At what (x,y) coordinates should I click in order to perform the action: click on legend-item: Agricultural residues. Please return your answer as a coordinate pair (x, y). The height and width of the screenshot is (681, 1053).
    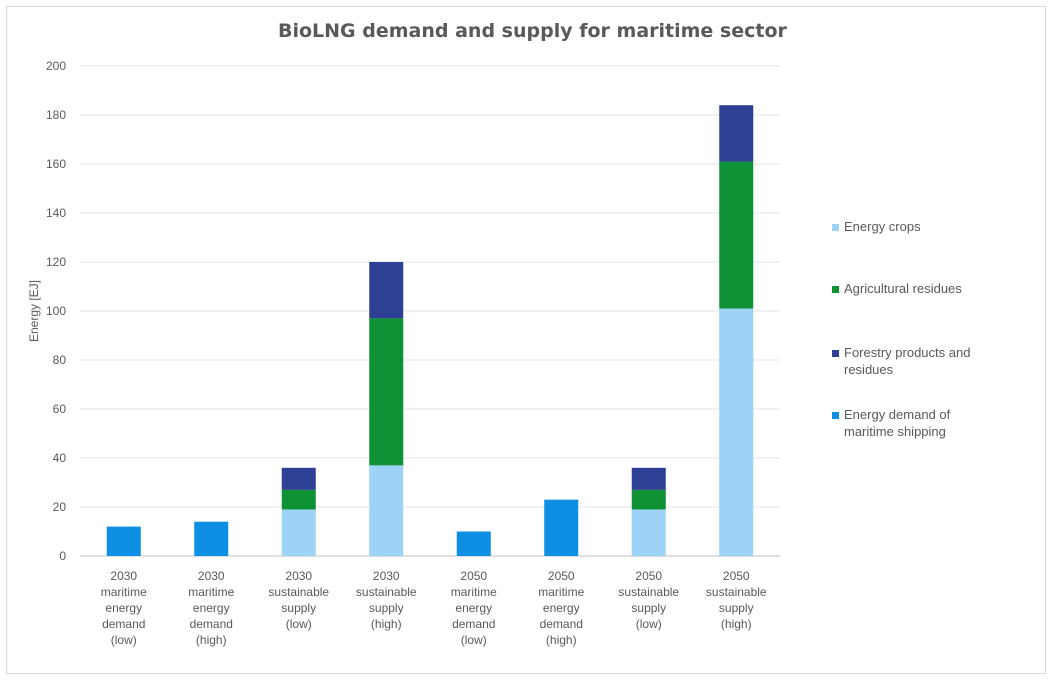
    Looking at the image, I should click on (932, 288).